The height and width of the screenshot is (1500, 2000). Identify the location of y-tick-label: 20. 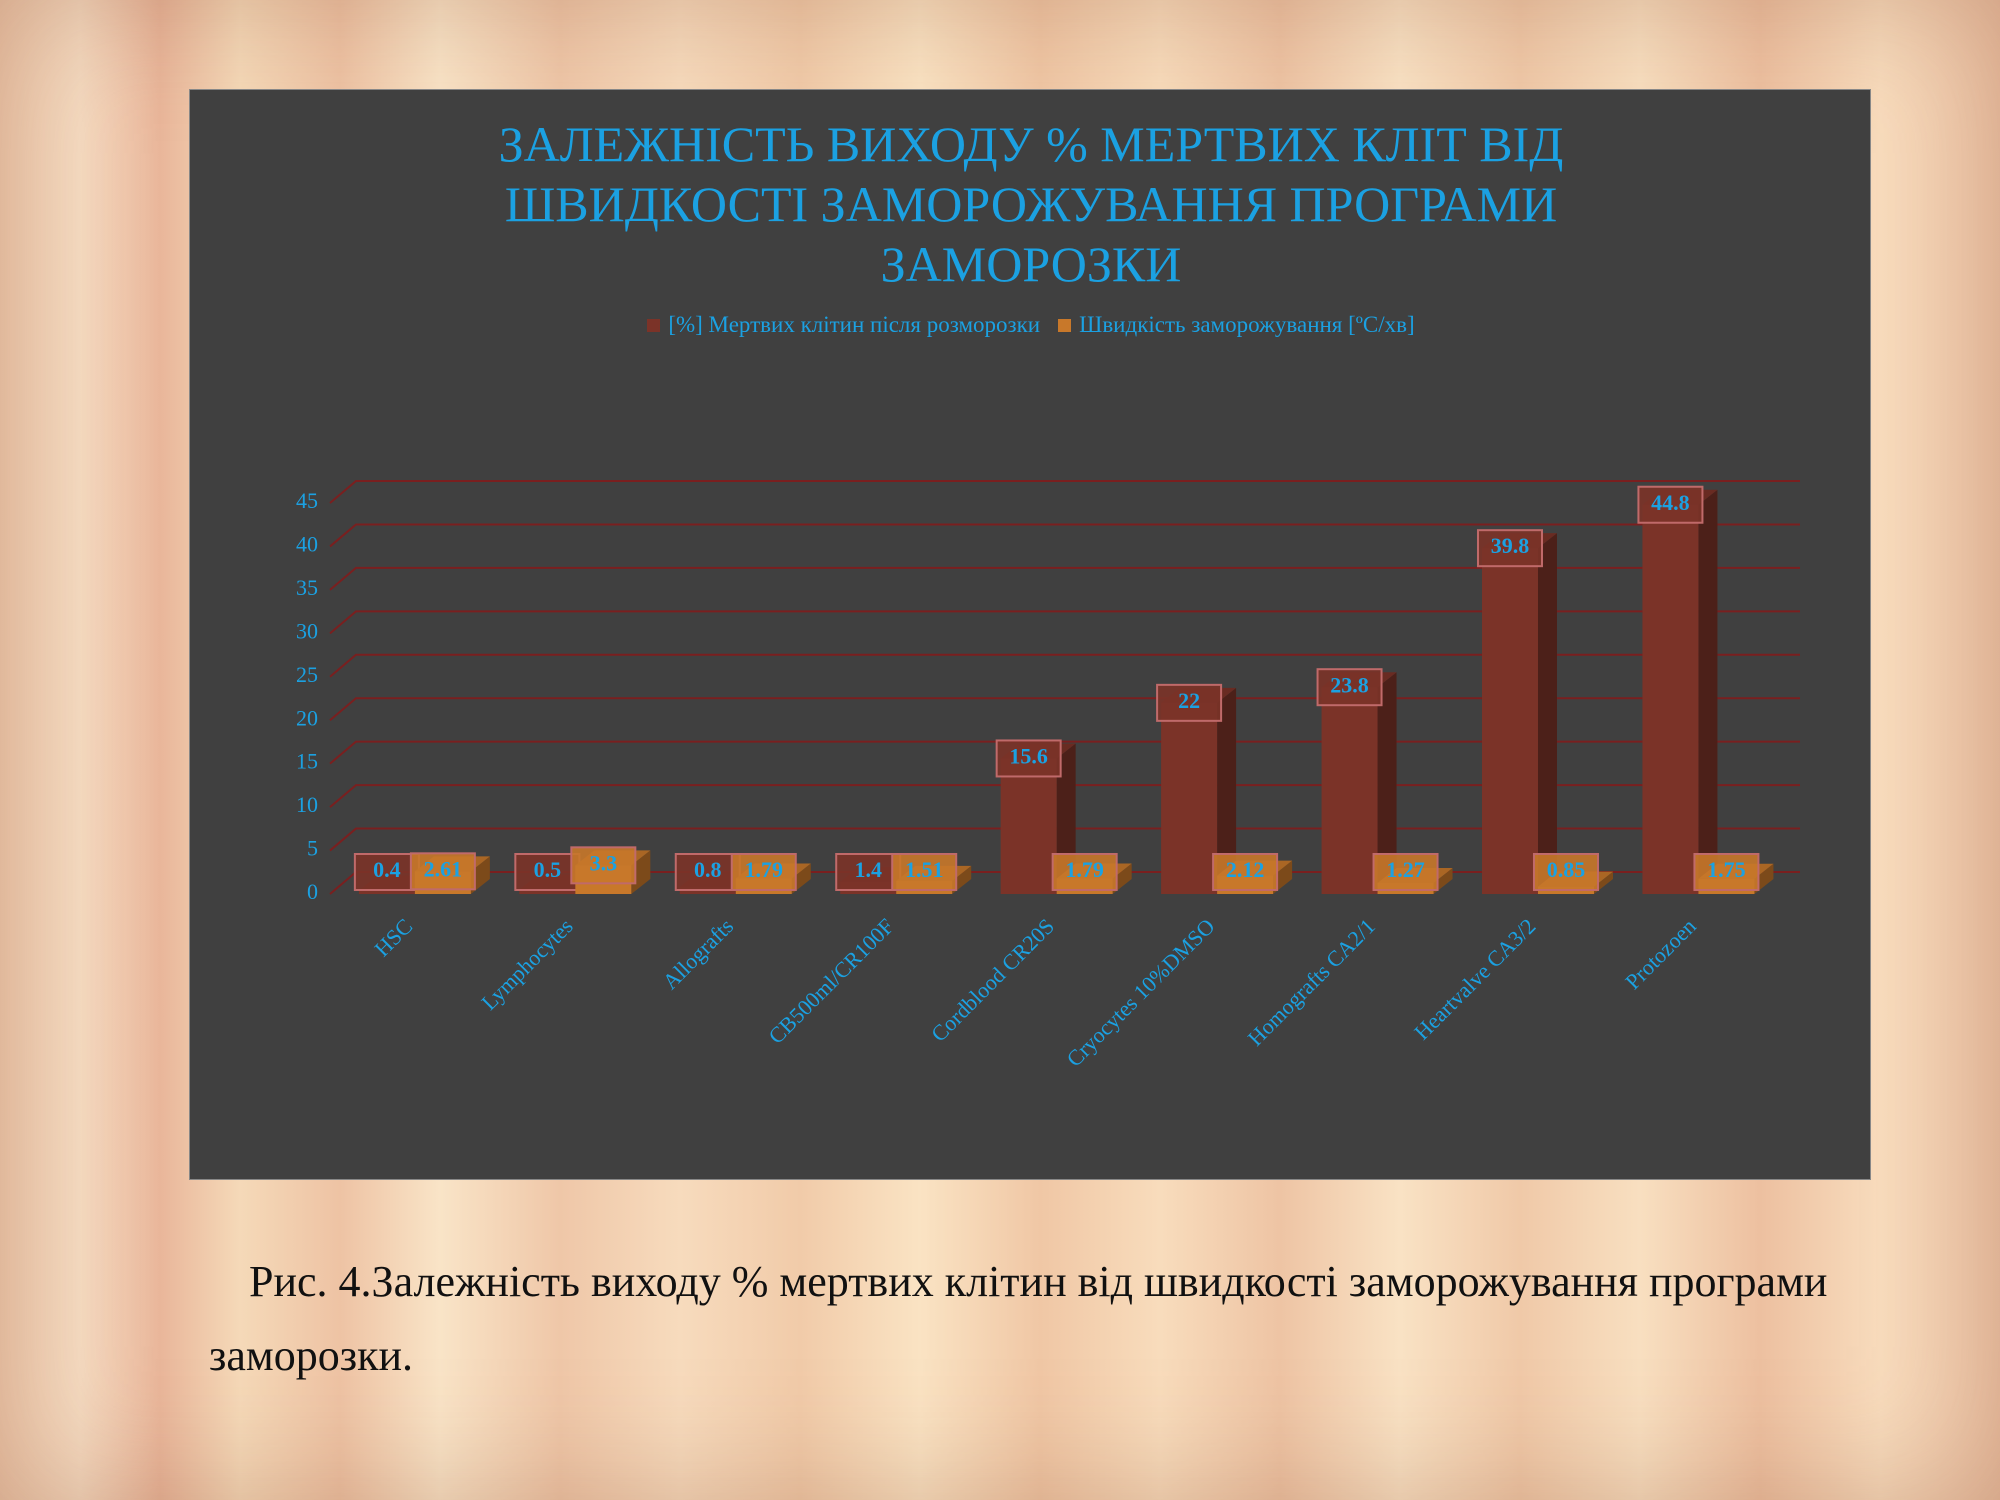
(307, 717).